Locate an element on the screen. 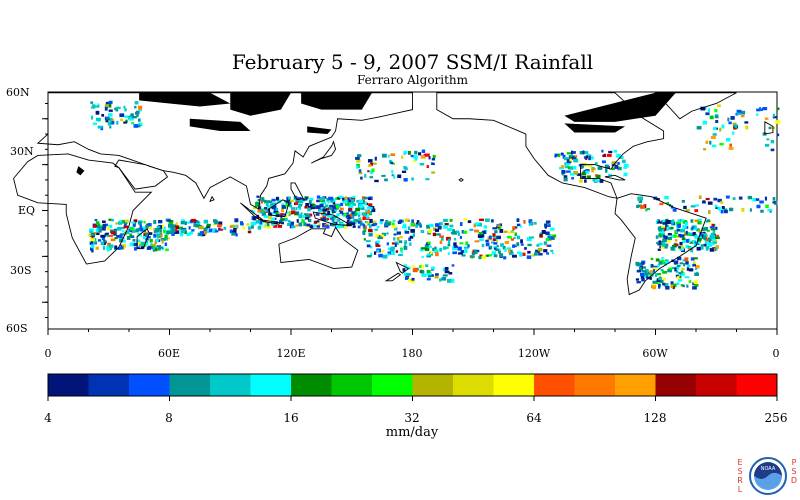 The width and height of the screenshot is (800, 500). coastline-madagascar is located at coordinates (143, 239).